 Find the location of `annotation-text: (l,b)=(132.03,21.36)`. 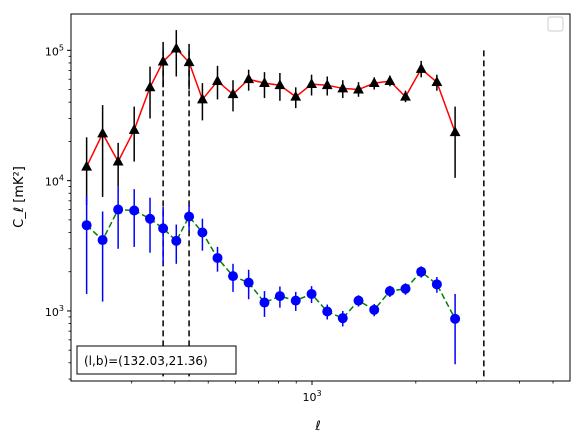

annotation-text: (l,b)=(132.03,21.36) is located at coordinates (146, 361).